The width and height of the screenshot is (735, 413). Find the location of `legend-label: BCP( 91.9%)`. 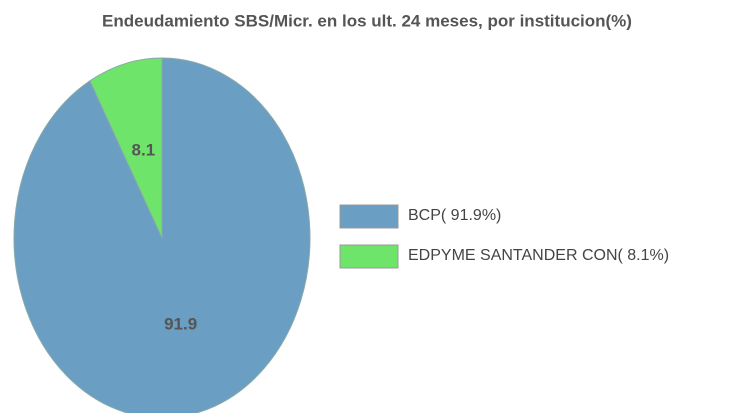

legend-label: BCP( 91.9%) is located at coordinates (454, 215).